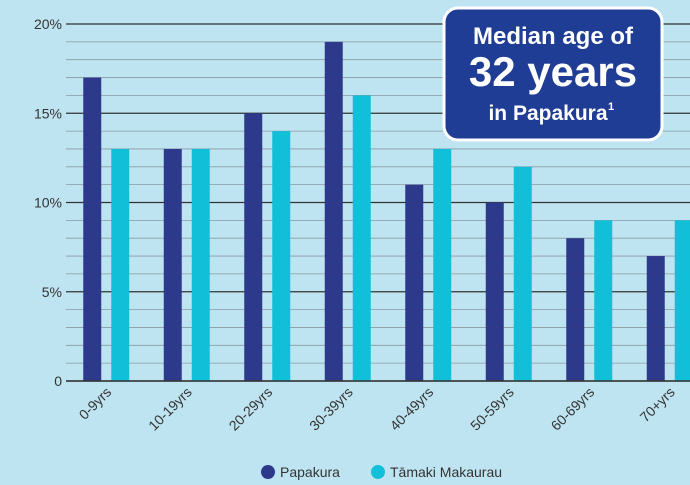  What do you see at coordinates (611, 107) in the screenshot?
I see `annotation-footnote: 1` at bounding box center [611, 107].